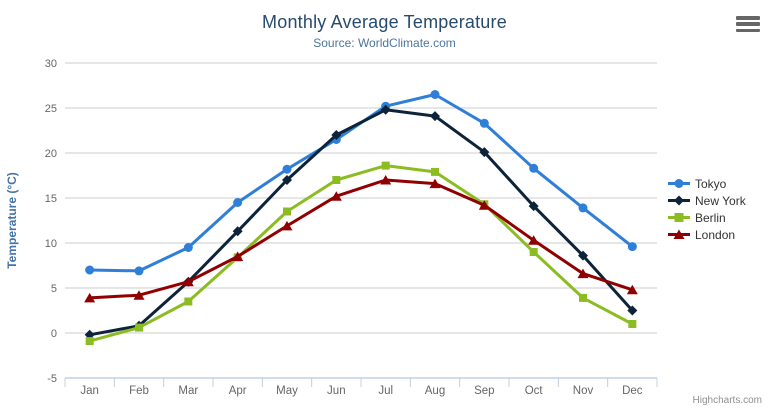 The width and height of the screenshot is (769, 416). Describe the element at coordinates (139, 391) in the screenshot. I see `x-axis-label: Feb` at that location.